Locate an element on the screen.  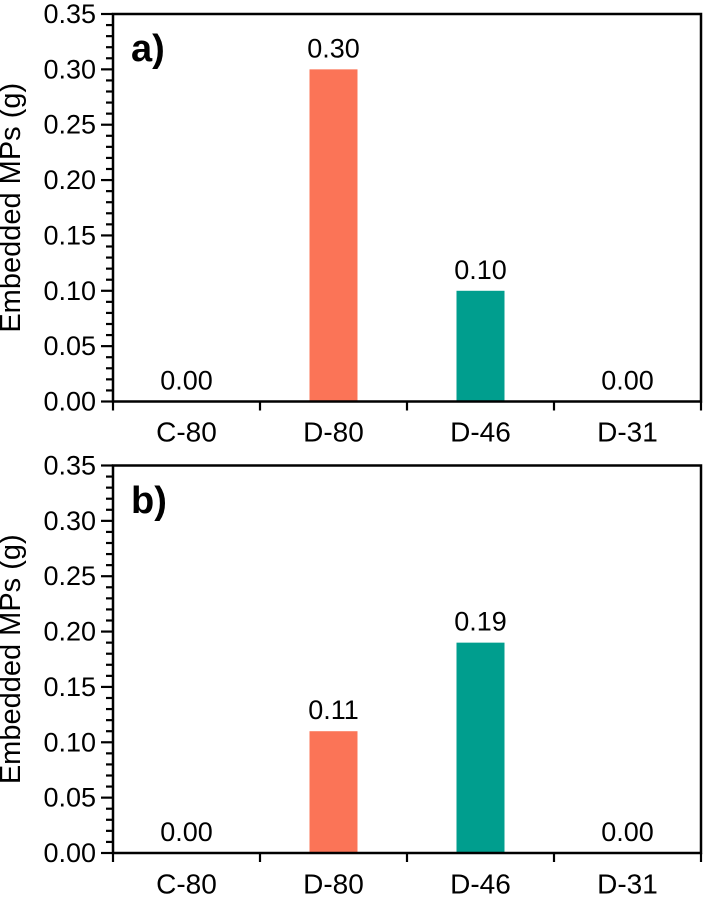
panel-b-ytick-label: 0.15 is located at coordinates (69, 687).